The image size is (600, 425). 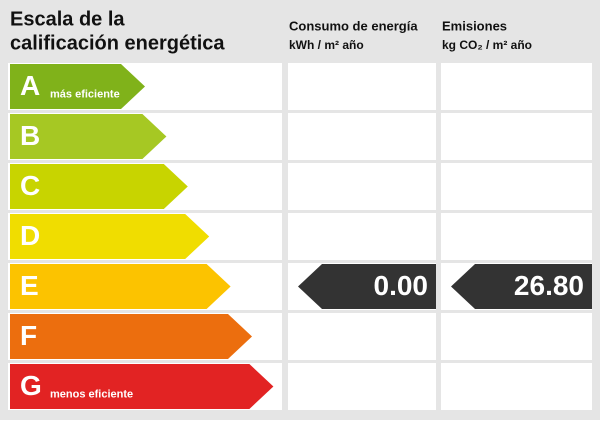 I want to click on rating-letter: A, so click(x=30, y=85).